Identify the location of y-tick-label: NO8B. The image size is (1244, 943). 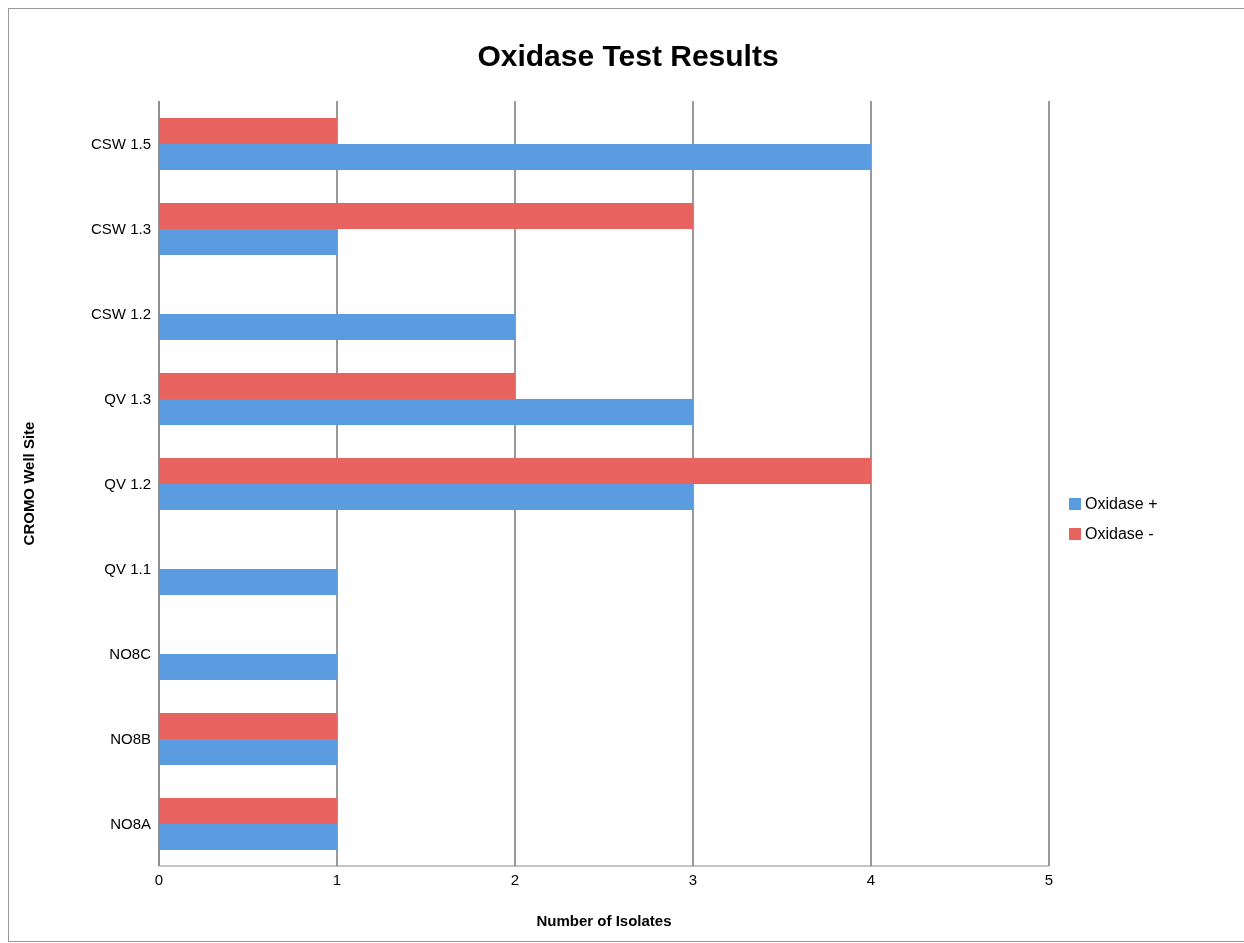
(130, 738).